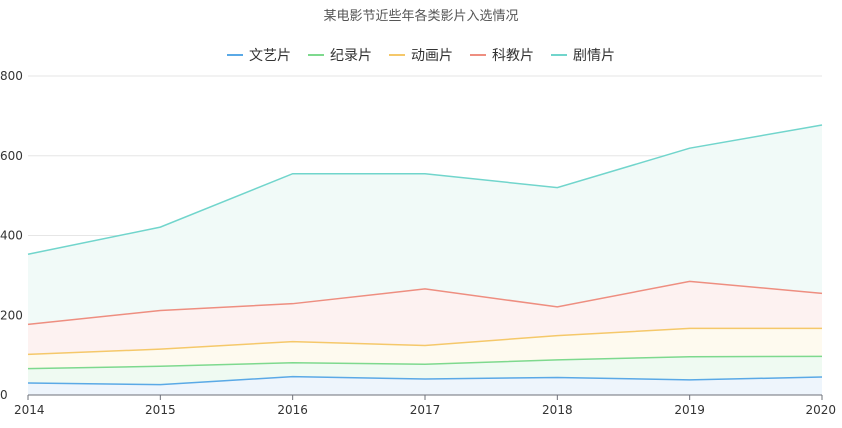  I want to click on x-tick-label: 2015, so click(160, 410).